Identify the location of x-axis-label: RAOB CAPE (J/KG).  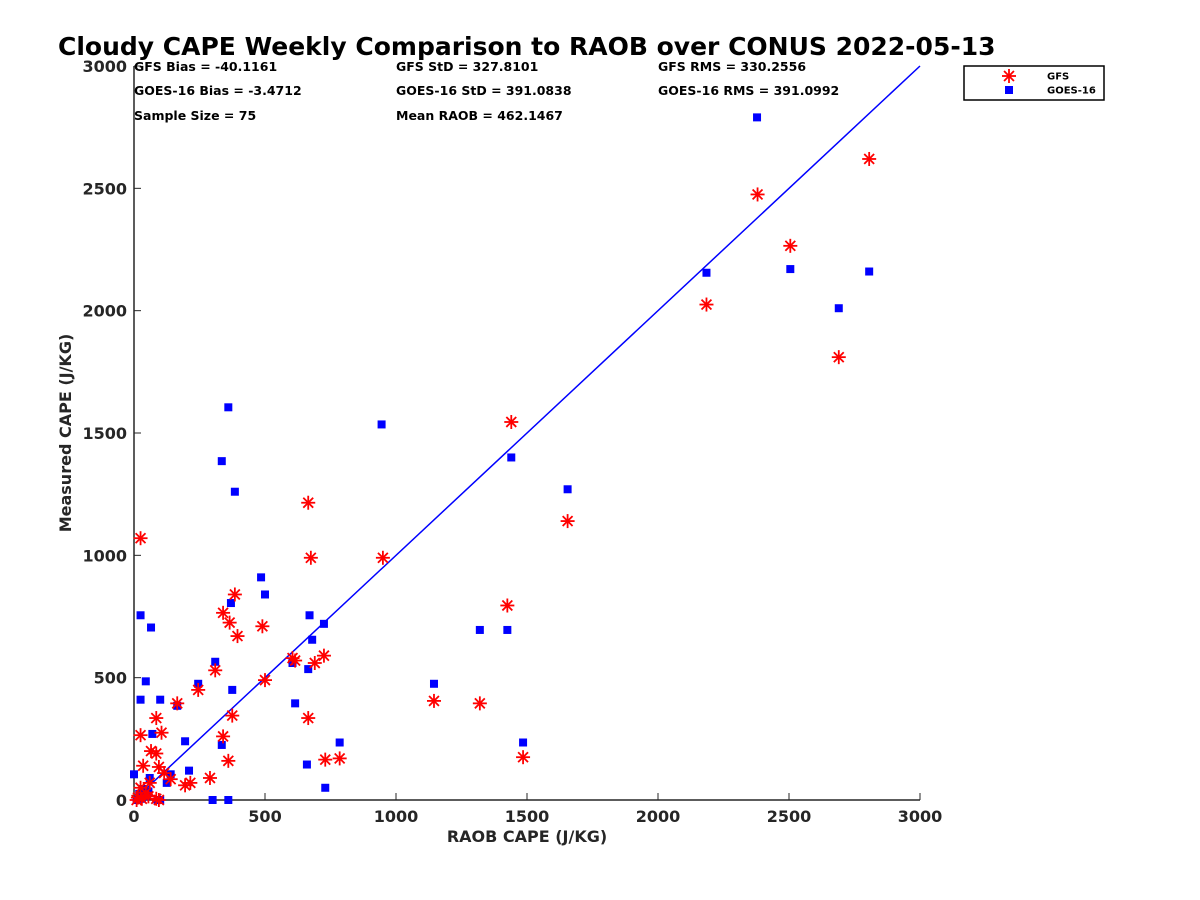
(527, 836).